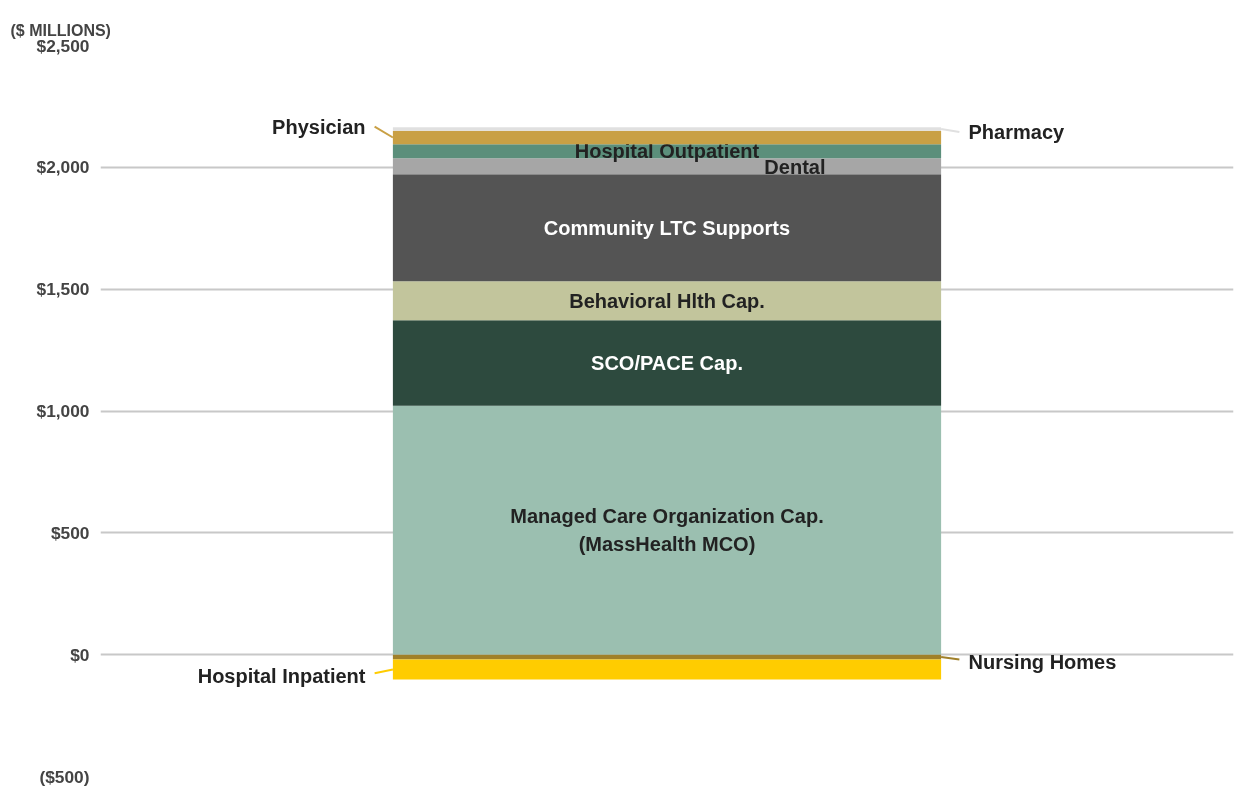 This screenshot has width=1238, height=786. What do you see at coordinates (281, 675) in the screenshot?
I see `series-label: Hospital Inpatient` at bounding box center [281, 675].